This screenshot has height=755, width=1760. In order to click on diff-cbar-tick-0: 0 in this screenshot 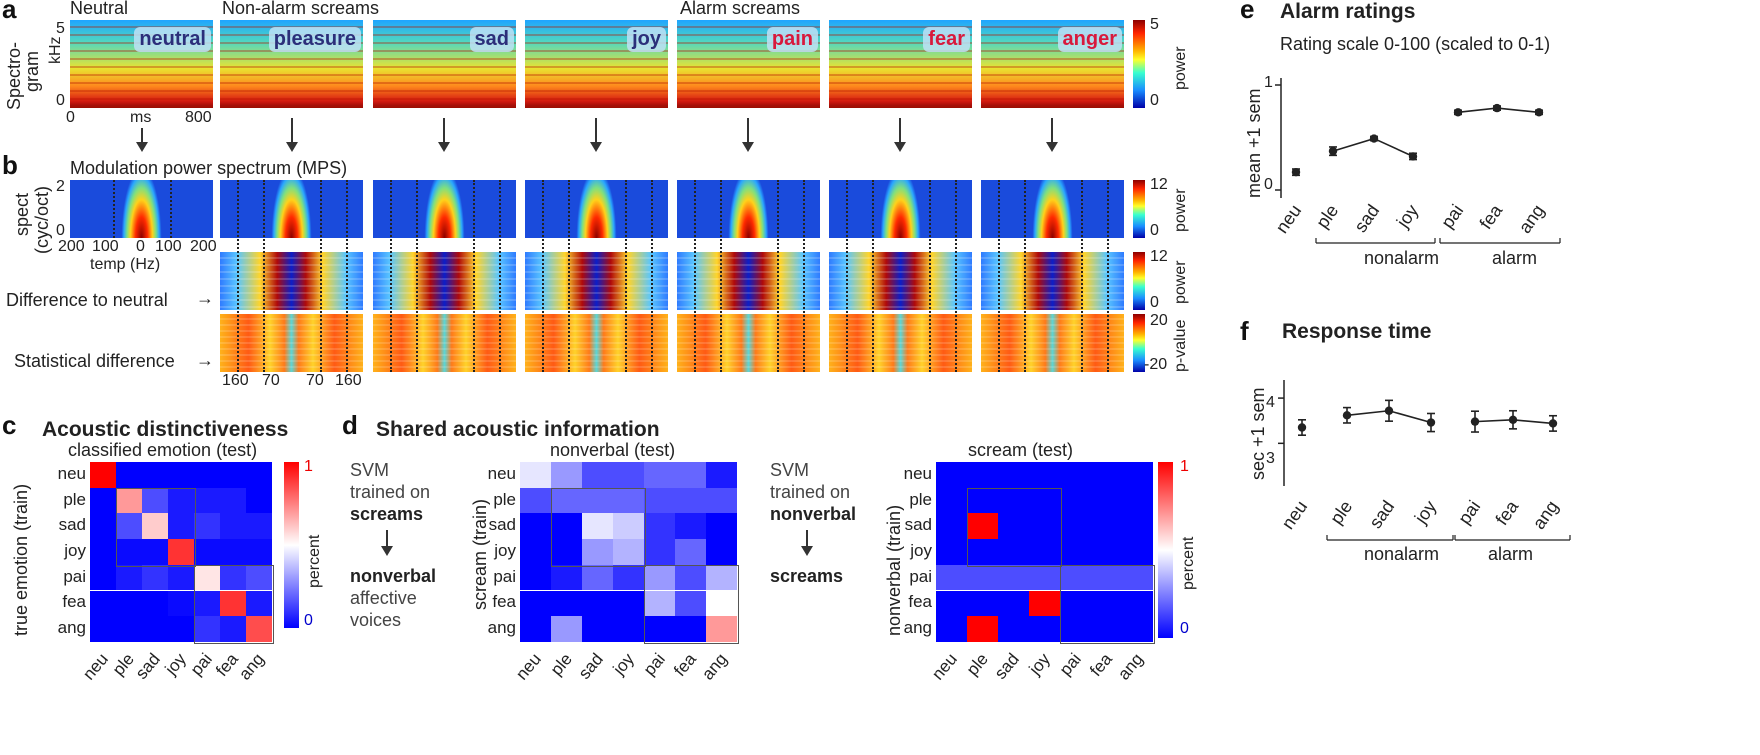, I will do `click(1154, 302)`.